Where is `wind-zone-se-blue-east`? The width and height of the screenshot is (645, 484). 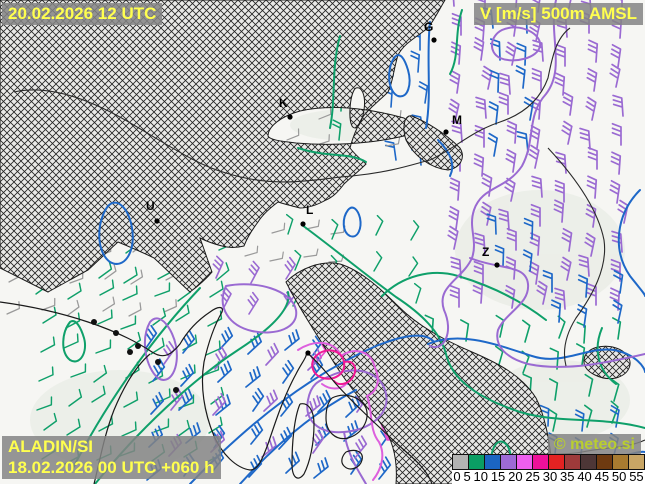
wind-zone-se-blue-east is located at coordinates (583, 298).